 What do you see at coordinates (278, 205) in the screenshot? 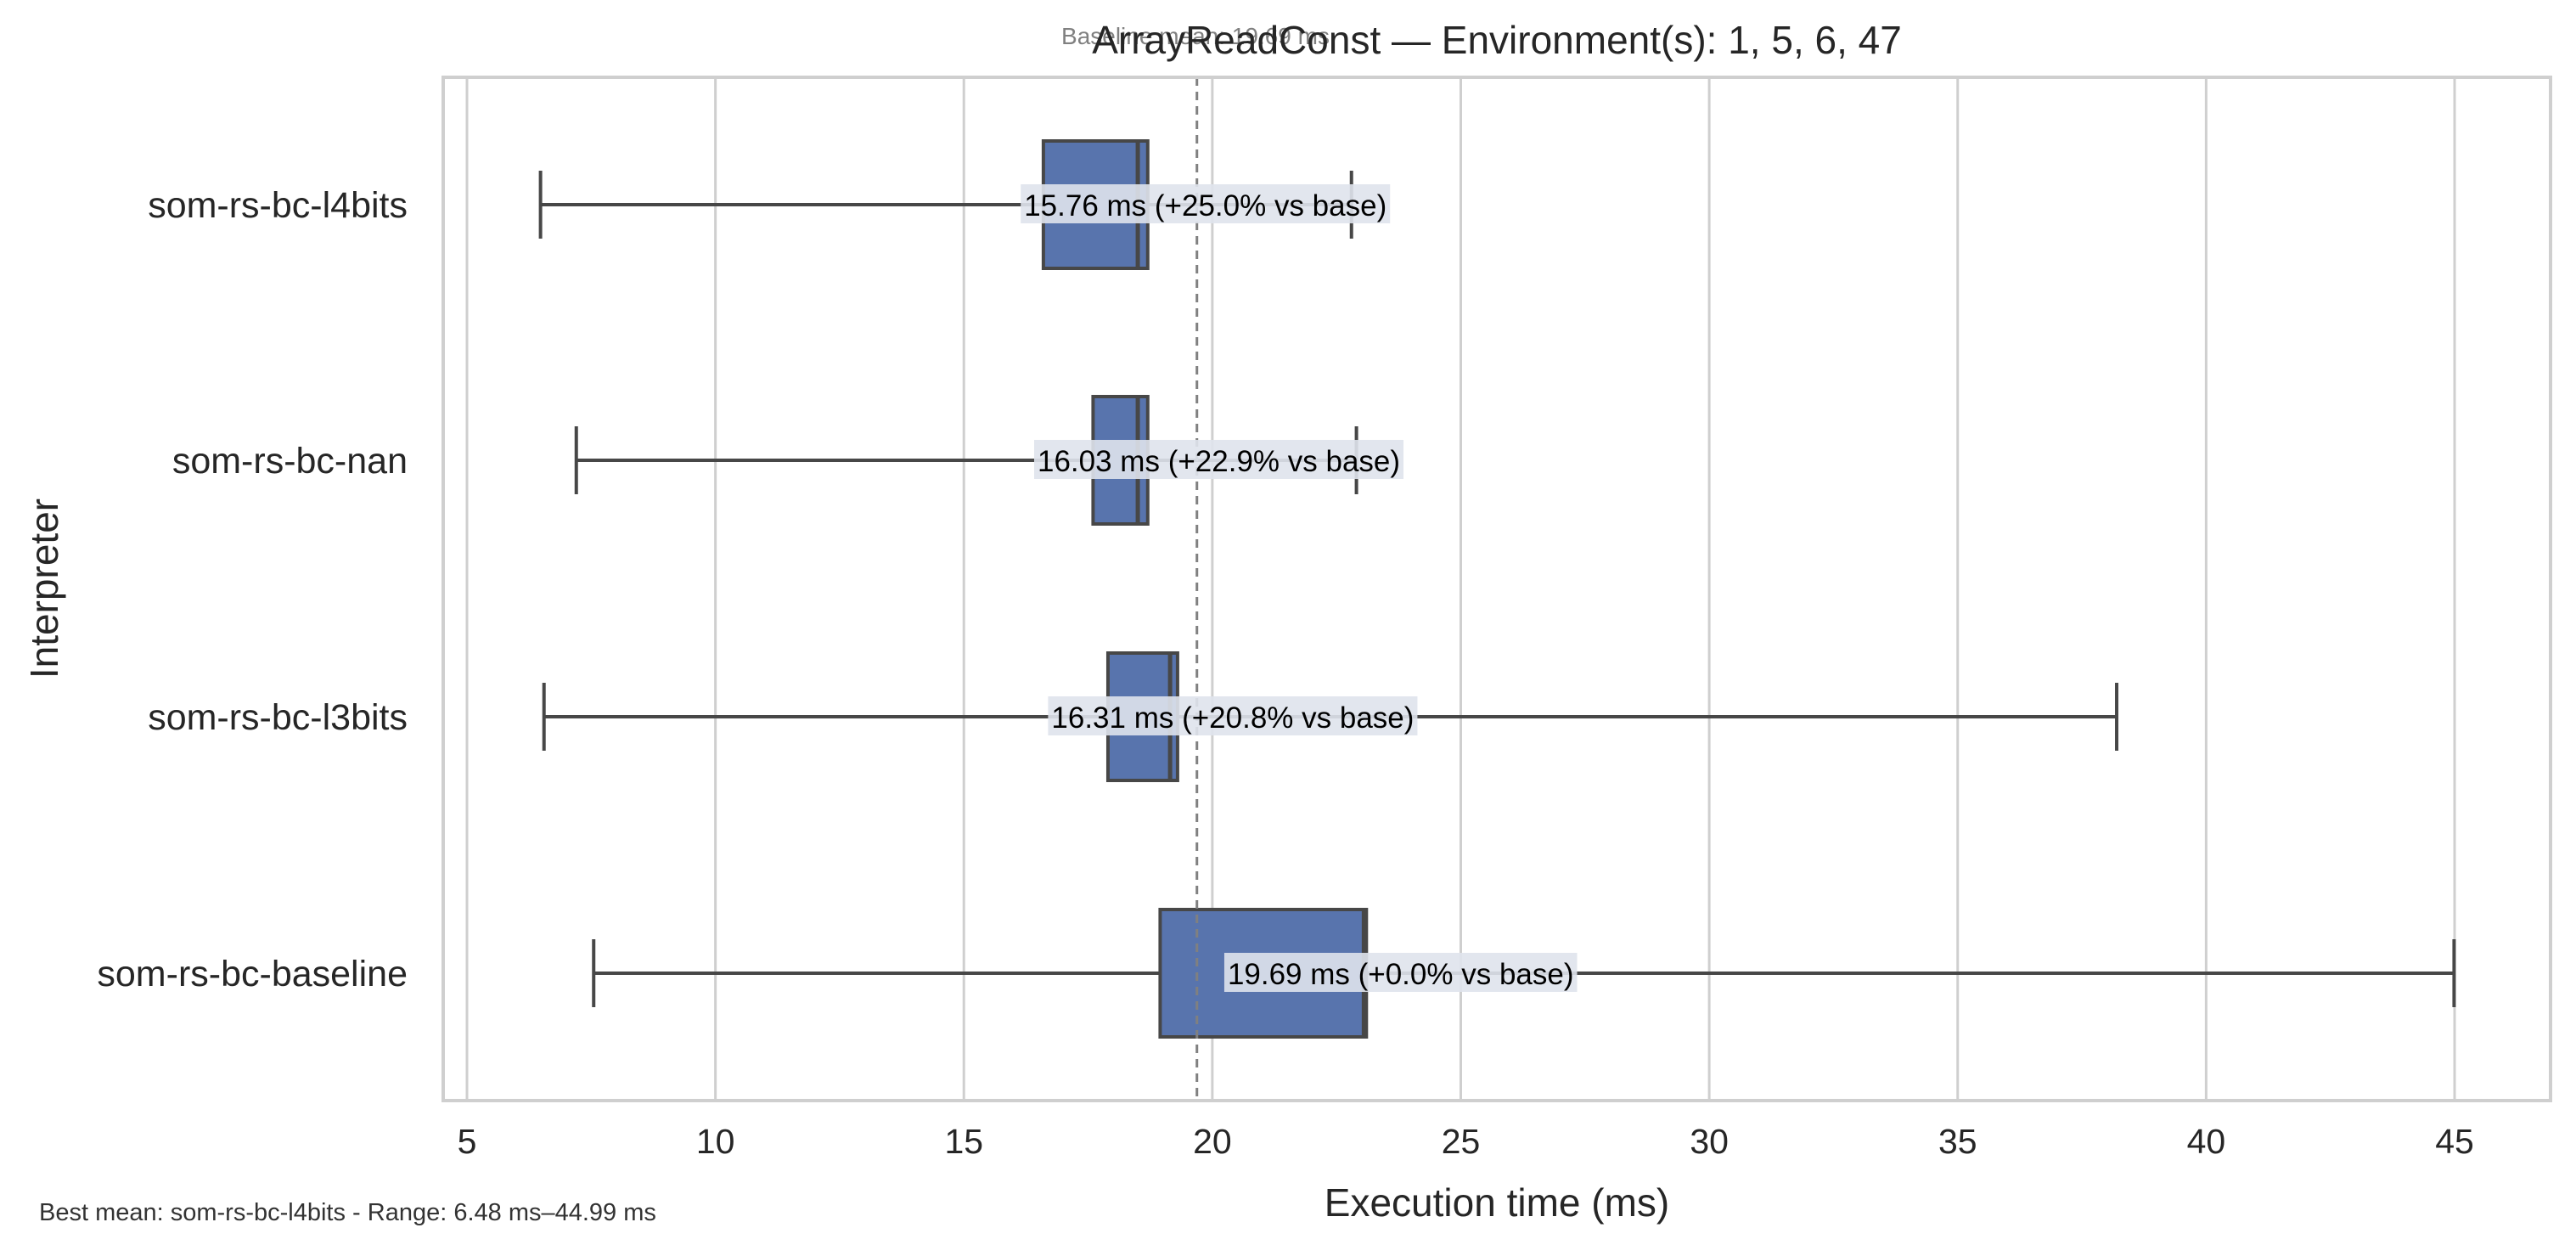
I see `y-tick-label: som-rs-bc-l4bits` at bounding box center [278, 205].